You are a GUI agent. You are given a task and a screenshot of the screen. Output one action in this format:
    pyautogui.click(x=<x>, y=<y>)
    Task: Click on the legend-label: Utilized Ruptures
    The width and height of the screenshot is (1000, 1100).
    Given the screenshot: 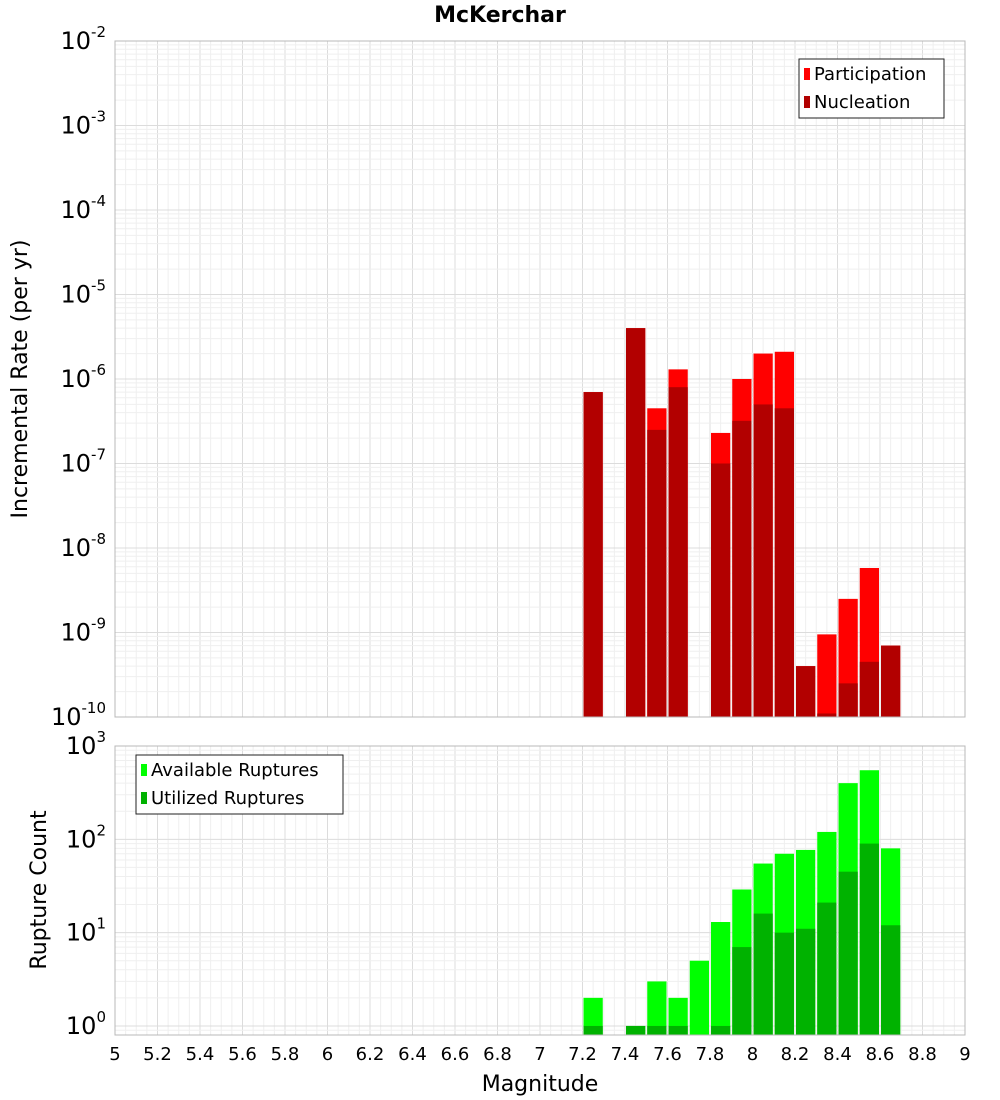 What is the action you would take?
    pyautogui.click(x=227, y=798)
    